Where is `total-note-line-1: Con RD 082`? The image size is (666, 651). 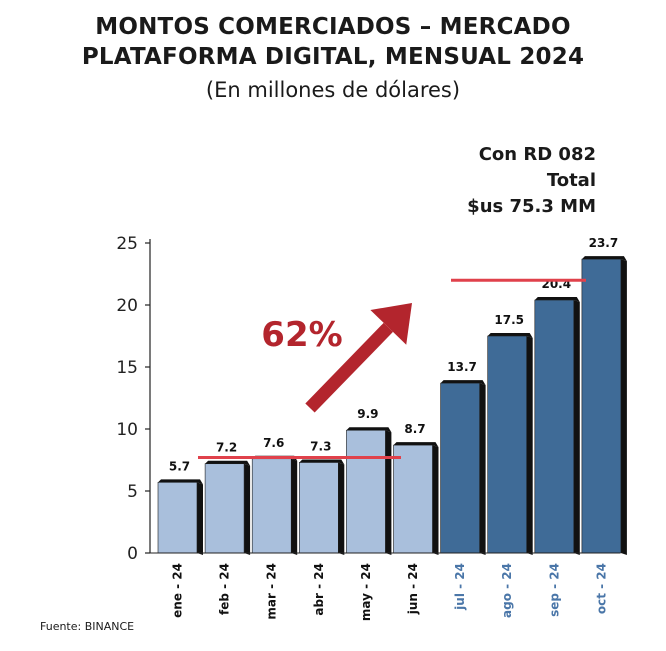
total-note-line-1: Con RD 082 is located at coordinates (537, 154).